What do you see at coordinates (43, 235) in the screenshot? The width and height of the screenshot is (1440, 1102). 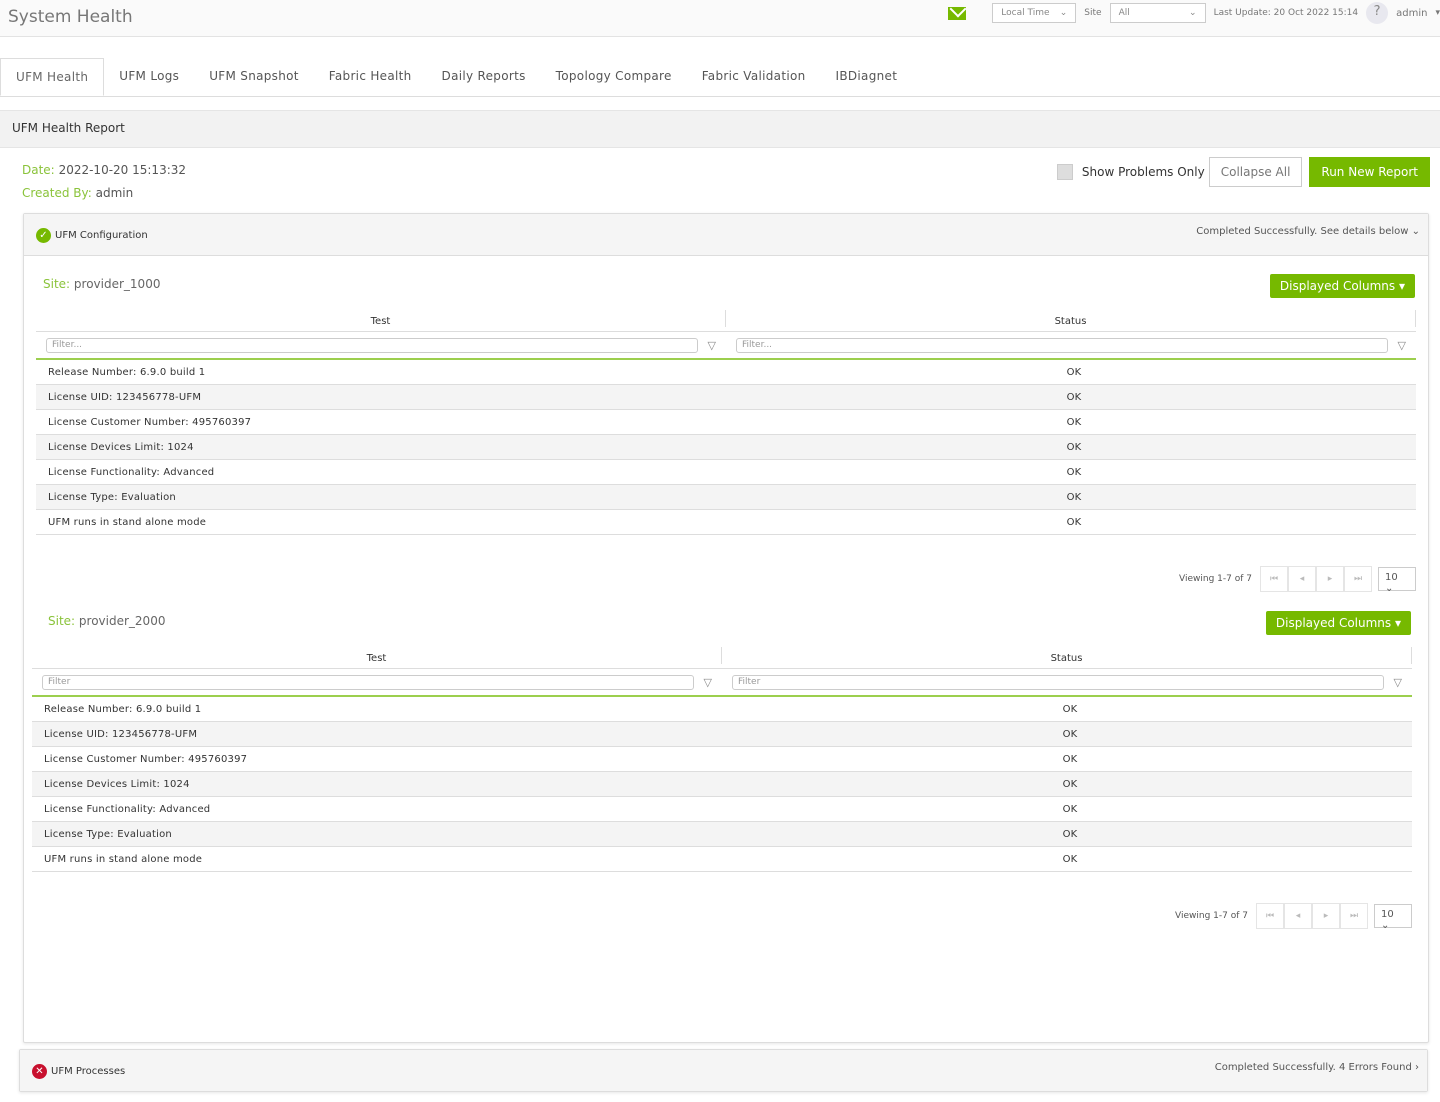 I see `check-circle-icon: ✓` at bounding box center [43, 235].